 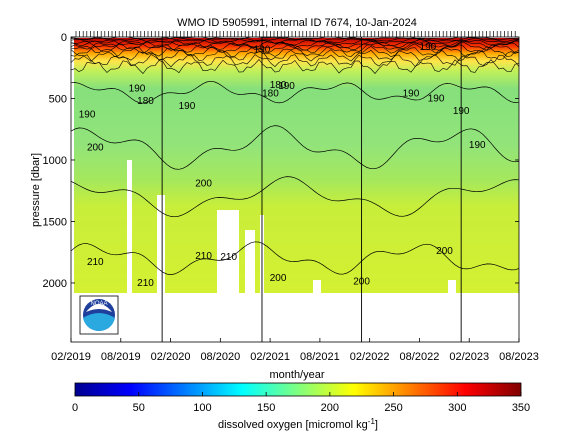 I want to click on colorbar-label: dissolved oxygen [micromol kg-1], so click(x=298, y=424).